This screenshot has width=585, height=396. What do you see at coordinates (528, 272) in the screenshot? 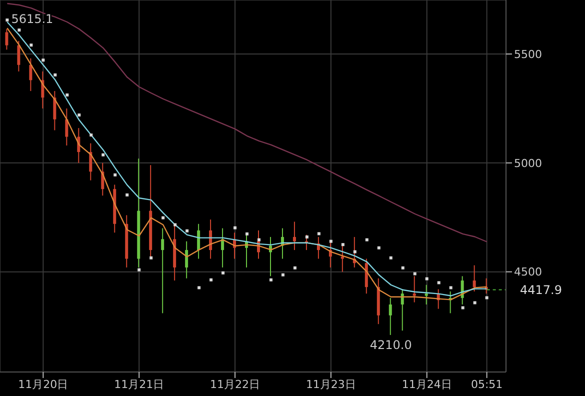
I see `y-tick-label: 4500` at bounding box center [528, 272].